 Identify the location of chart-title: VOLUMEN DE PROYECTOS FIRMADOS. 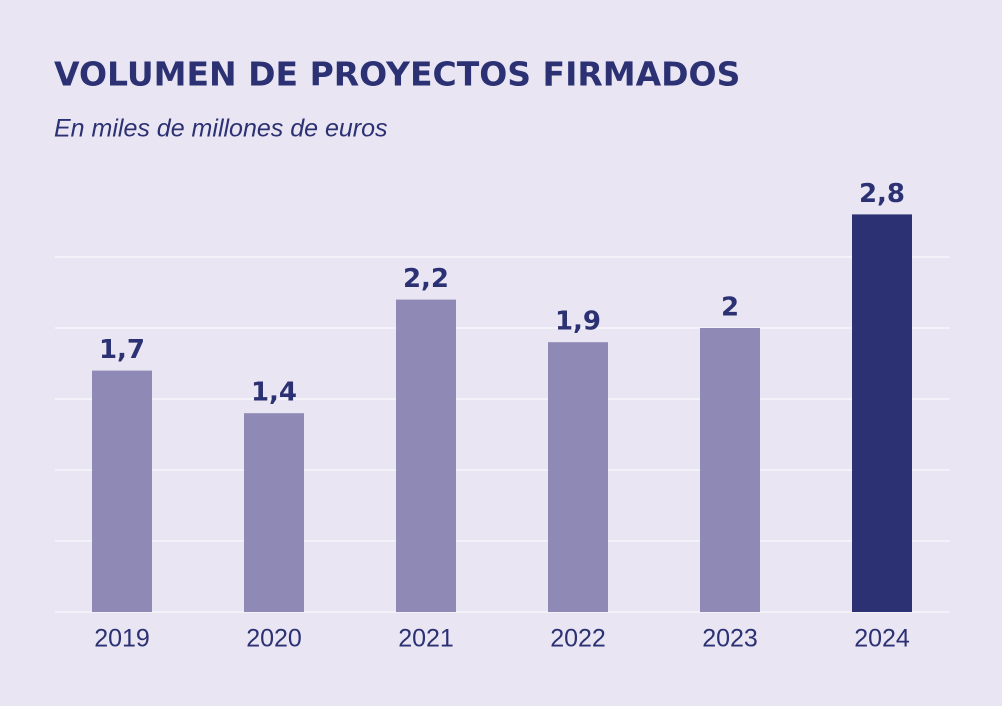
(397, 74).